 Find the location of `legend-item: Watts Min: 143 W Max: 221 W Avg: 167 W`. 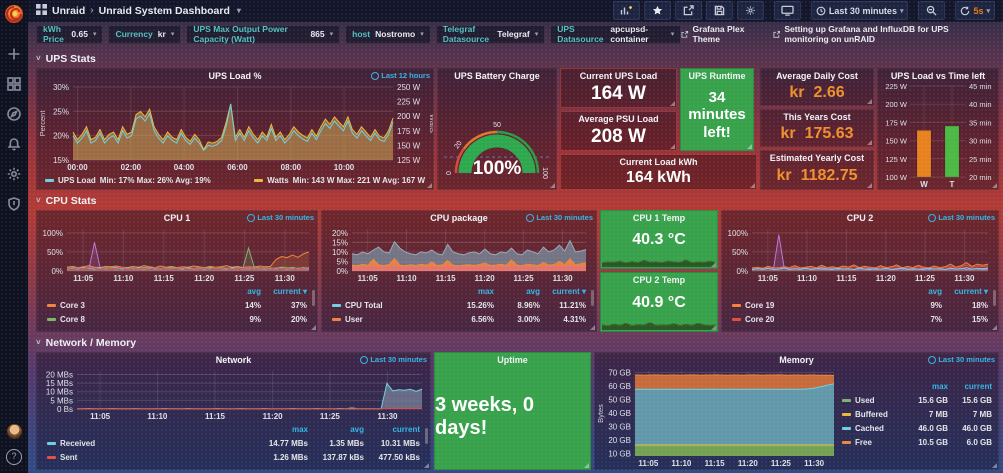

legend-item: Watts Min: 143 W Max: 221 W Avg: 167 W is located at coordinates (339, 180).